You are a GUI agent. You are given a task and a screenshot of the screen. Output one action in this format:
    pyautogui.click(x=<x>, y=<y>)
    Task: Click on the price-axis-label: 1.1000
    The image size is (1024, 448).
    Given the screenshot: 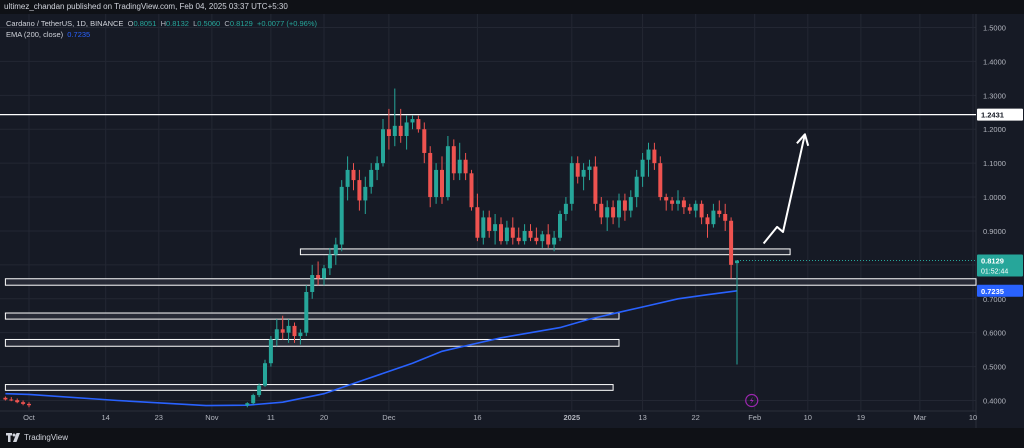 What is the action you would take?
    pyautogui.click(x=994, y=163)
    